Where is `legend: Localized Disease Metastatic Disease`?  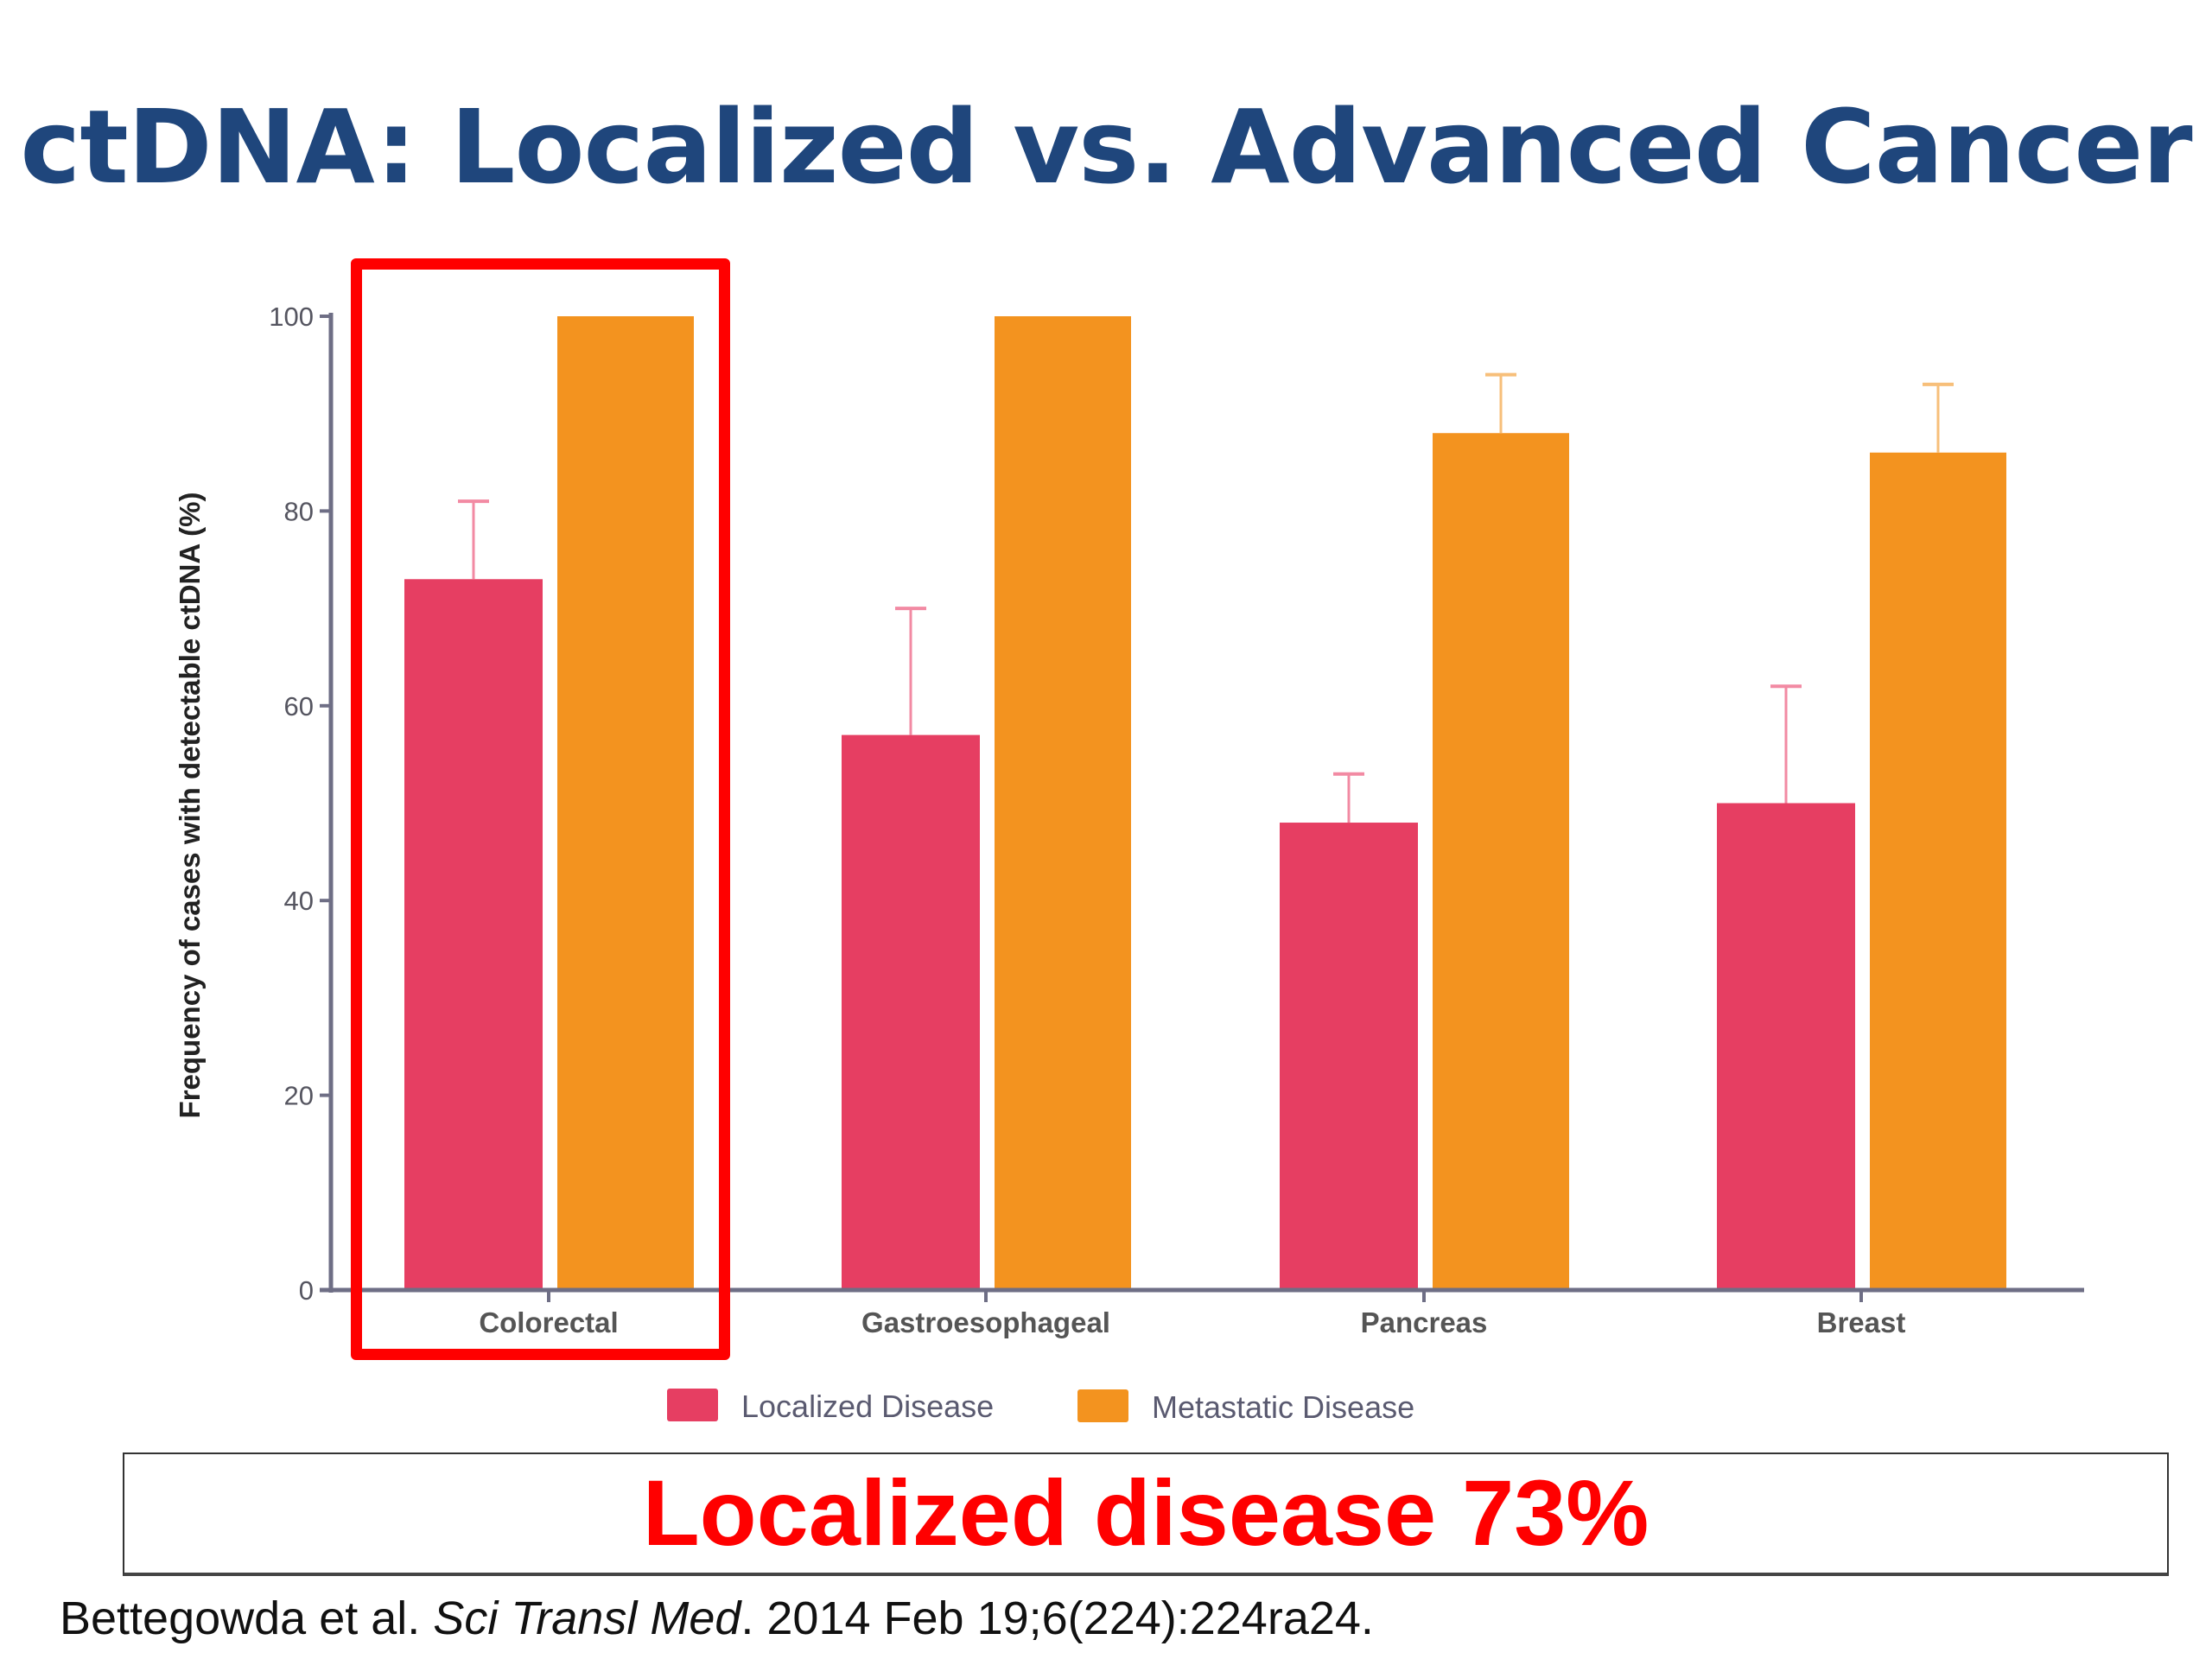 legend: Localized Disease Metastatic Disease is located at coordinates (1040, 1407).